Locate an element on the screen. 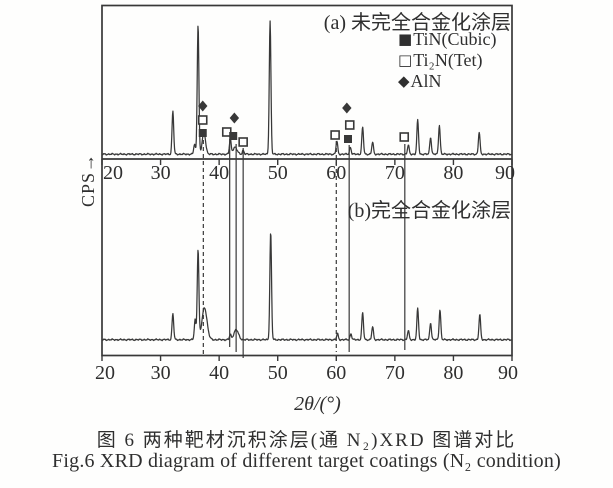 The image size is (613, 488). legend: ■ TiN(Cubic) □ Ti₂N(Tet) ◆ AlN is located at coordinates (447, 60).